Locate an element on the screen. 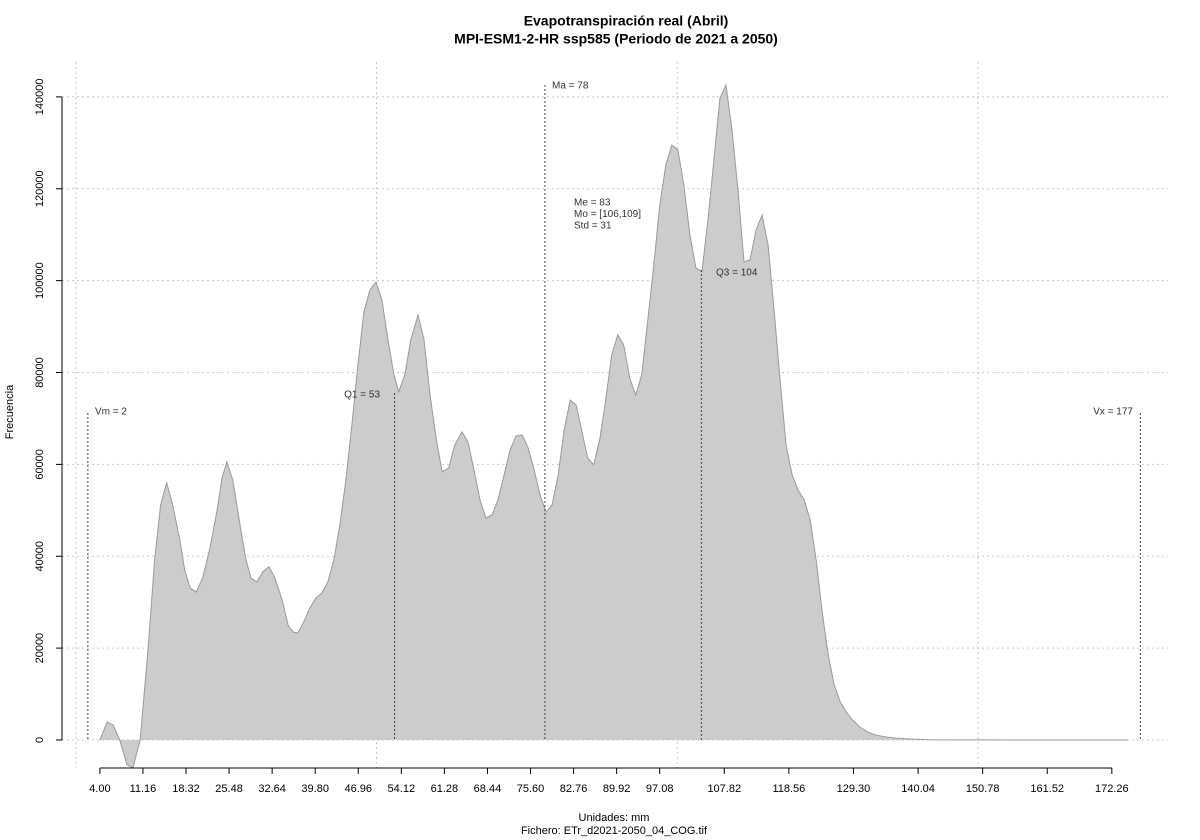  marker-label: Q1 = 53 is located at coordinates (362, 395).